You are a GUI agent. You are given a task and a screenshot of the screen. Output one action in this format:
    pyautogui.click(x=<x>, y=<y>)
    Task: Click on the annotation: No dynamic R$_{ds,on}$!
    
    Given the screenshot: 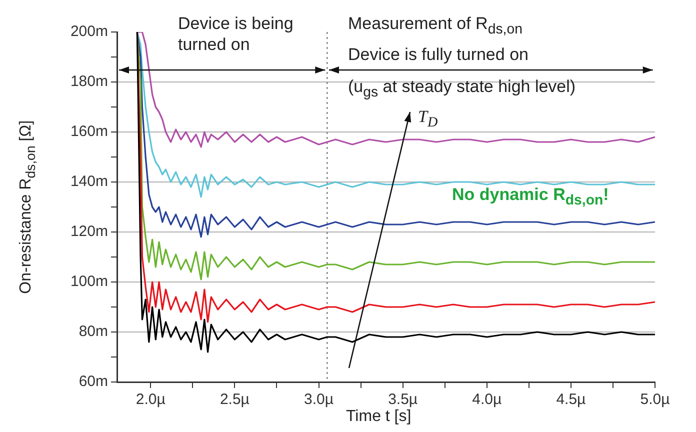 What is the action you would take?
    pyautogui.click(x=530, y=197)
    